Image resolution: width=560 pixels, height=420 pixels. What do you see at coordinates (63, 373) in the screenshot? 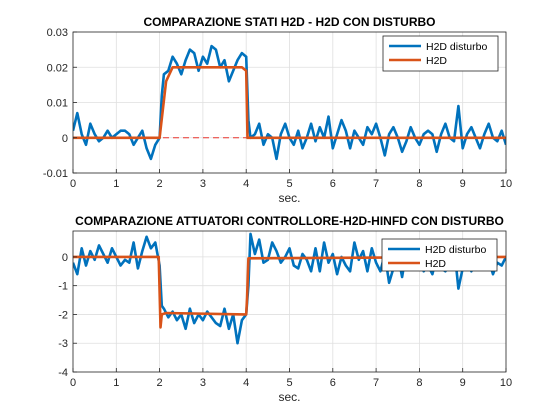
I see `y-tick-label: -4` at bounding box center [63, 373].